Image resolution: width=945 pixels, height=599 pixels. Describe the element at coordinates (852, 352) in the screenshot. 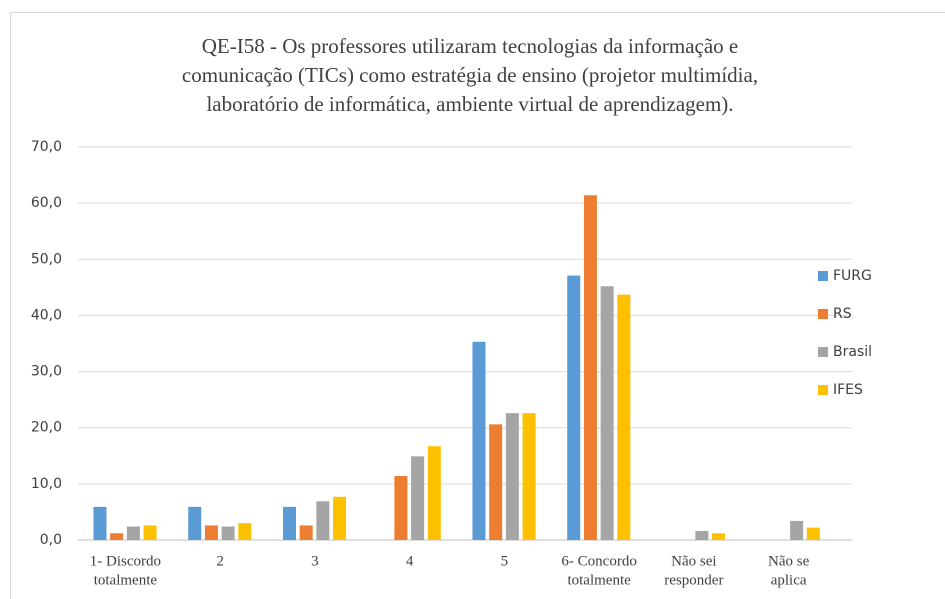

I see `legend-label: Brasil` at that location.